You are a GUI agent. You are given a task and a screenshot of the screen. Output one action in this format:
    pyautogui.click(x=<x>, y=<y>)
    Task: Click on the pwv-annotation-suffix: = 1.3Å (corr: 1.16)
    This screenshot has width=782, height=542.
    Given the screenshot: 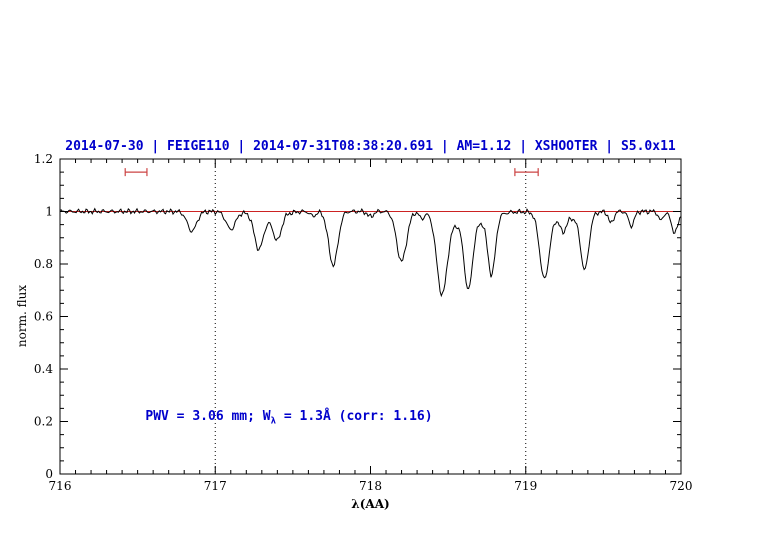 What is the action you would take?
    pyautogui.click(x=354, y=416)
    